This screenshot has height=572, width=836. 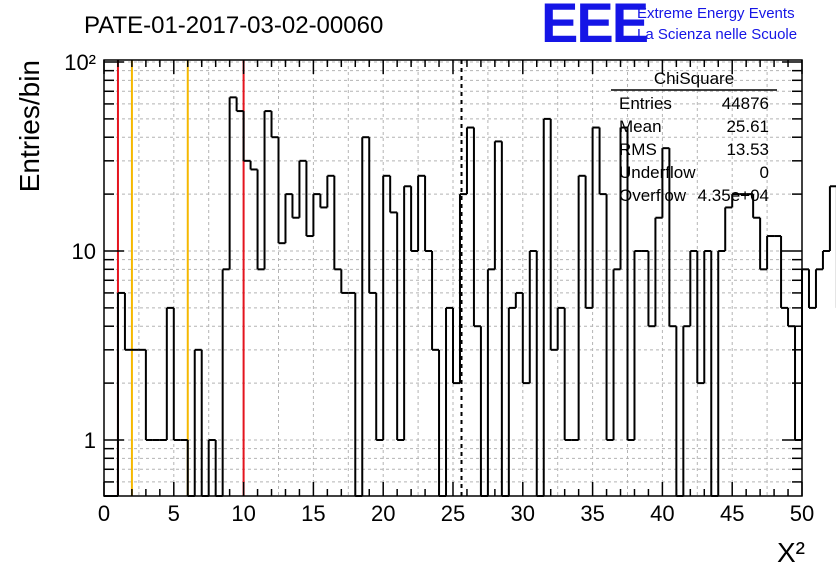 What do you see at coordinates (657, 172) in the screenshot?
I see `stats-label: Underflow` at bounding box center [657, 172].